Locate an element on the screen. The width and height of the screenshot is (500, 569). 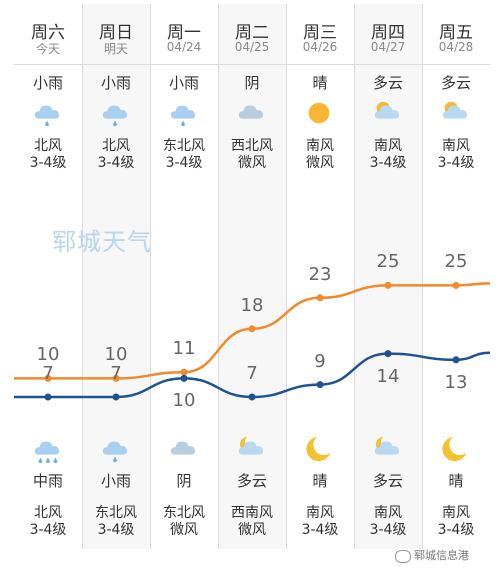
low-temp-label: 10 is located at coordinates (184, 401).